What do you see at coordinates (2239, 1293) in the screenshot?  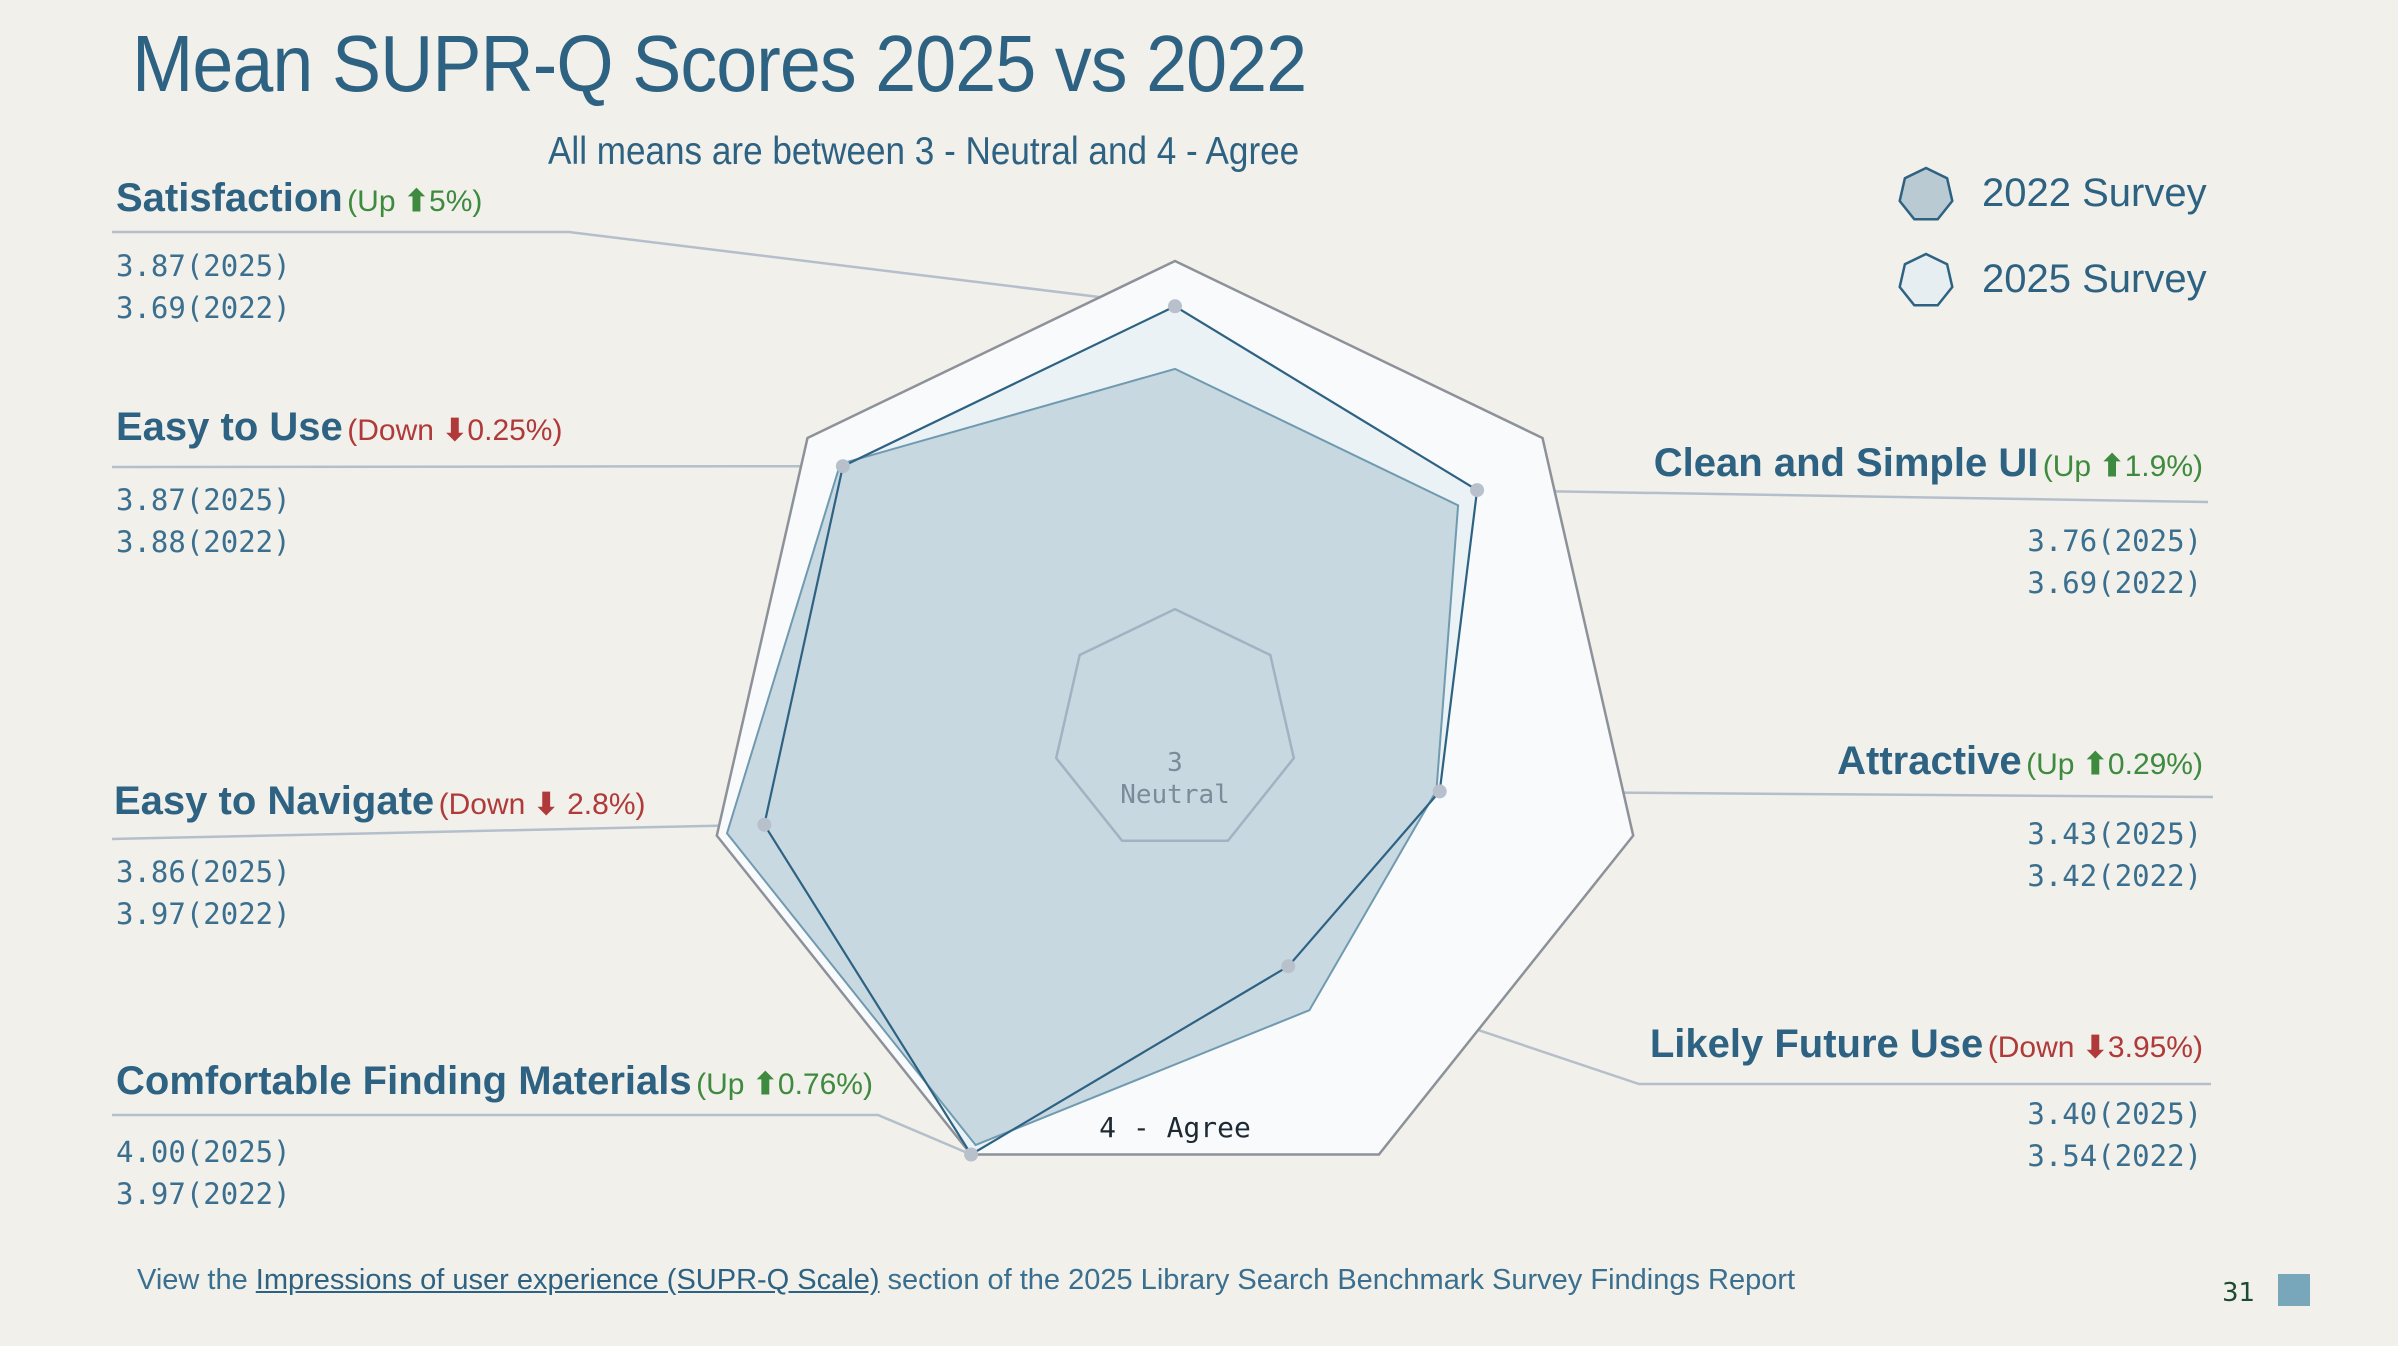 I see `page-number: 31` at bounding box center [2239, 1293].